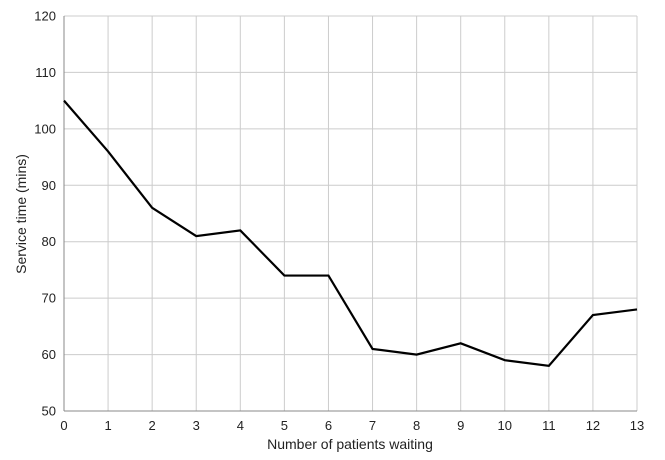  What do you see at coordinates (372, 425) in the screenshot?
I see `x-tick-label: 7` at bounding box center [372, 425].